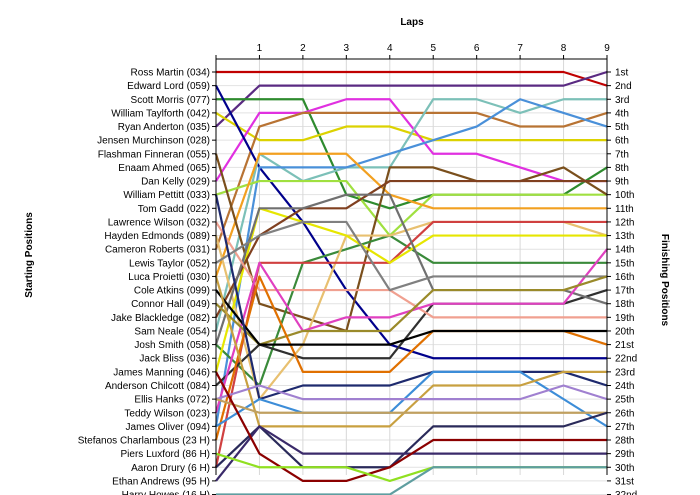 This screenshot has width=700, height=495. What do you see at coordinates (170, 73) in the screenshot?
I see `starting-label: Ross Martin (034)` at bounding box center [170, 73].